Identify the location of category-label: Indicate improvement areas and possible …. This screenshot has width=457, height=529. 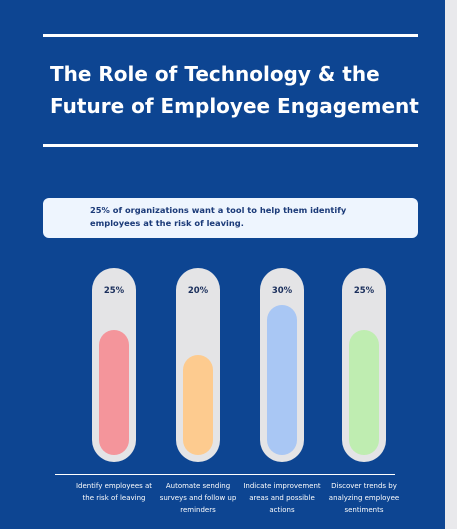
(282, 498).